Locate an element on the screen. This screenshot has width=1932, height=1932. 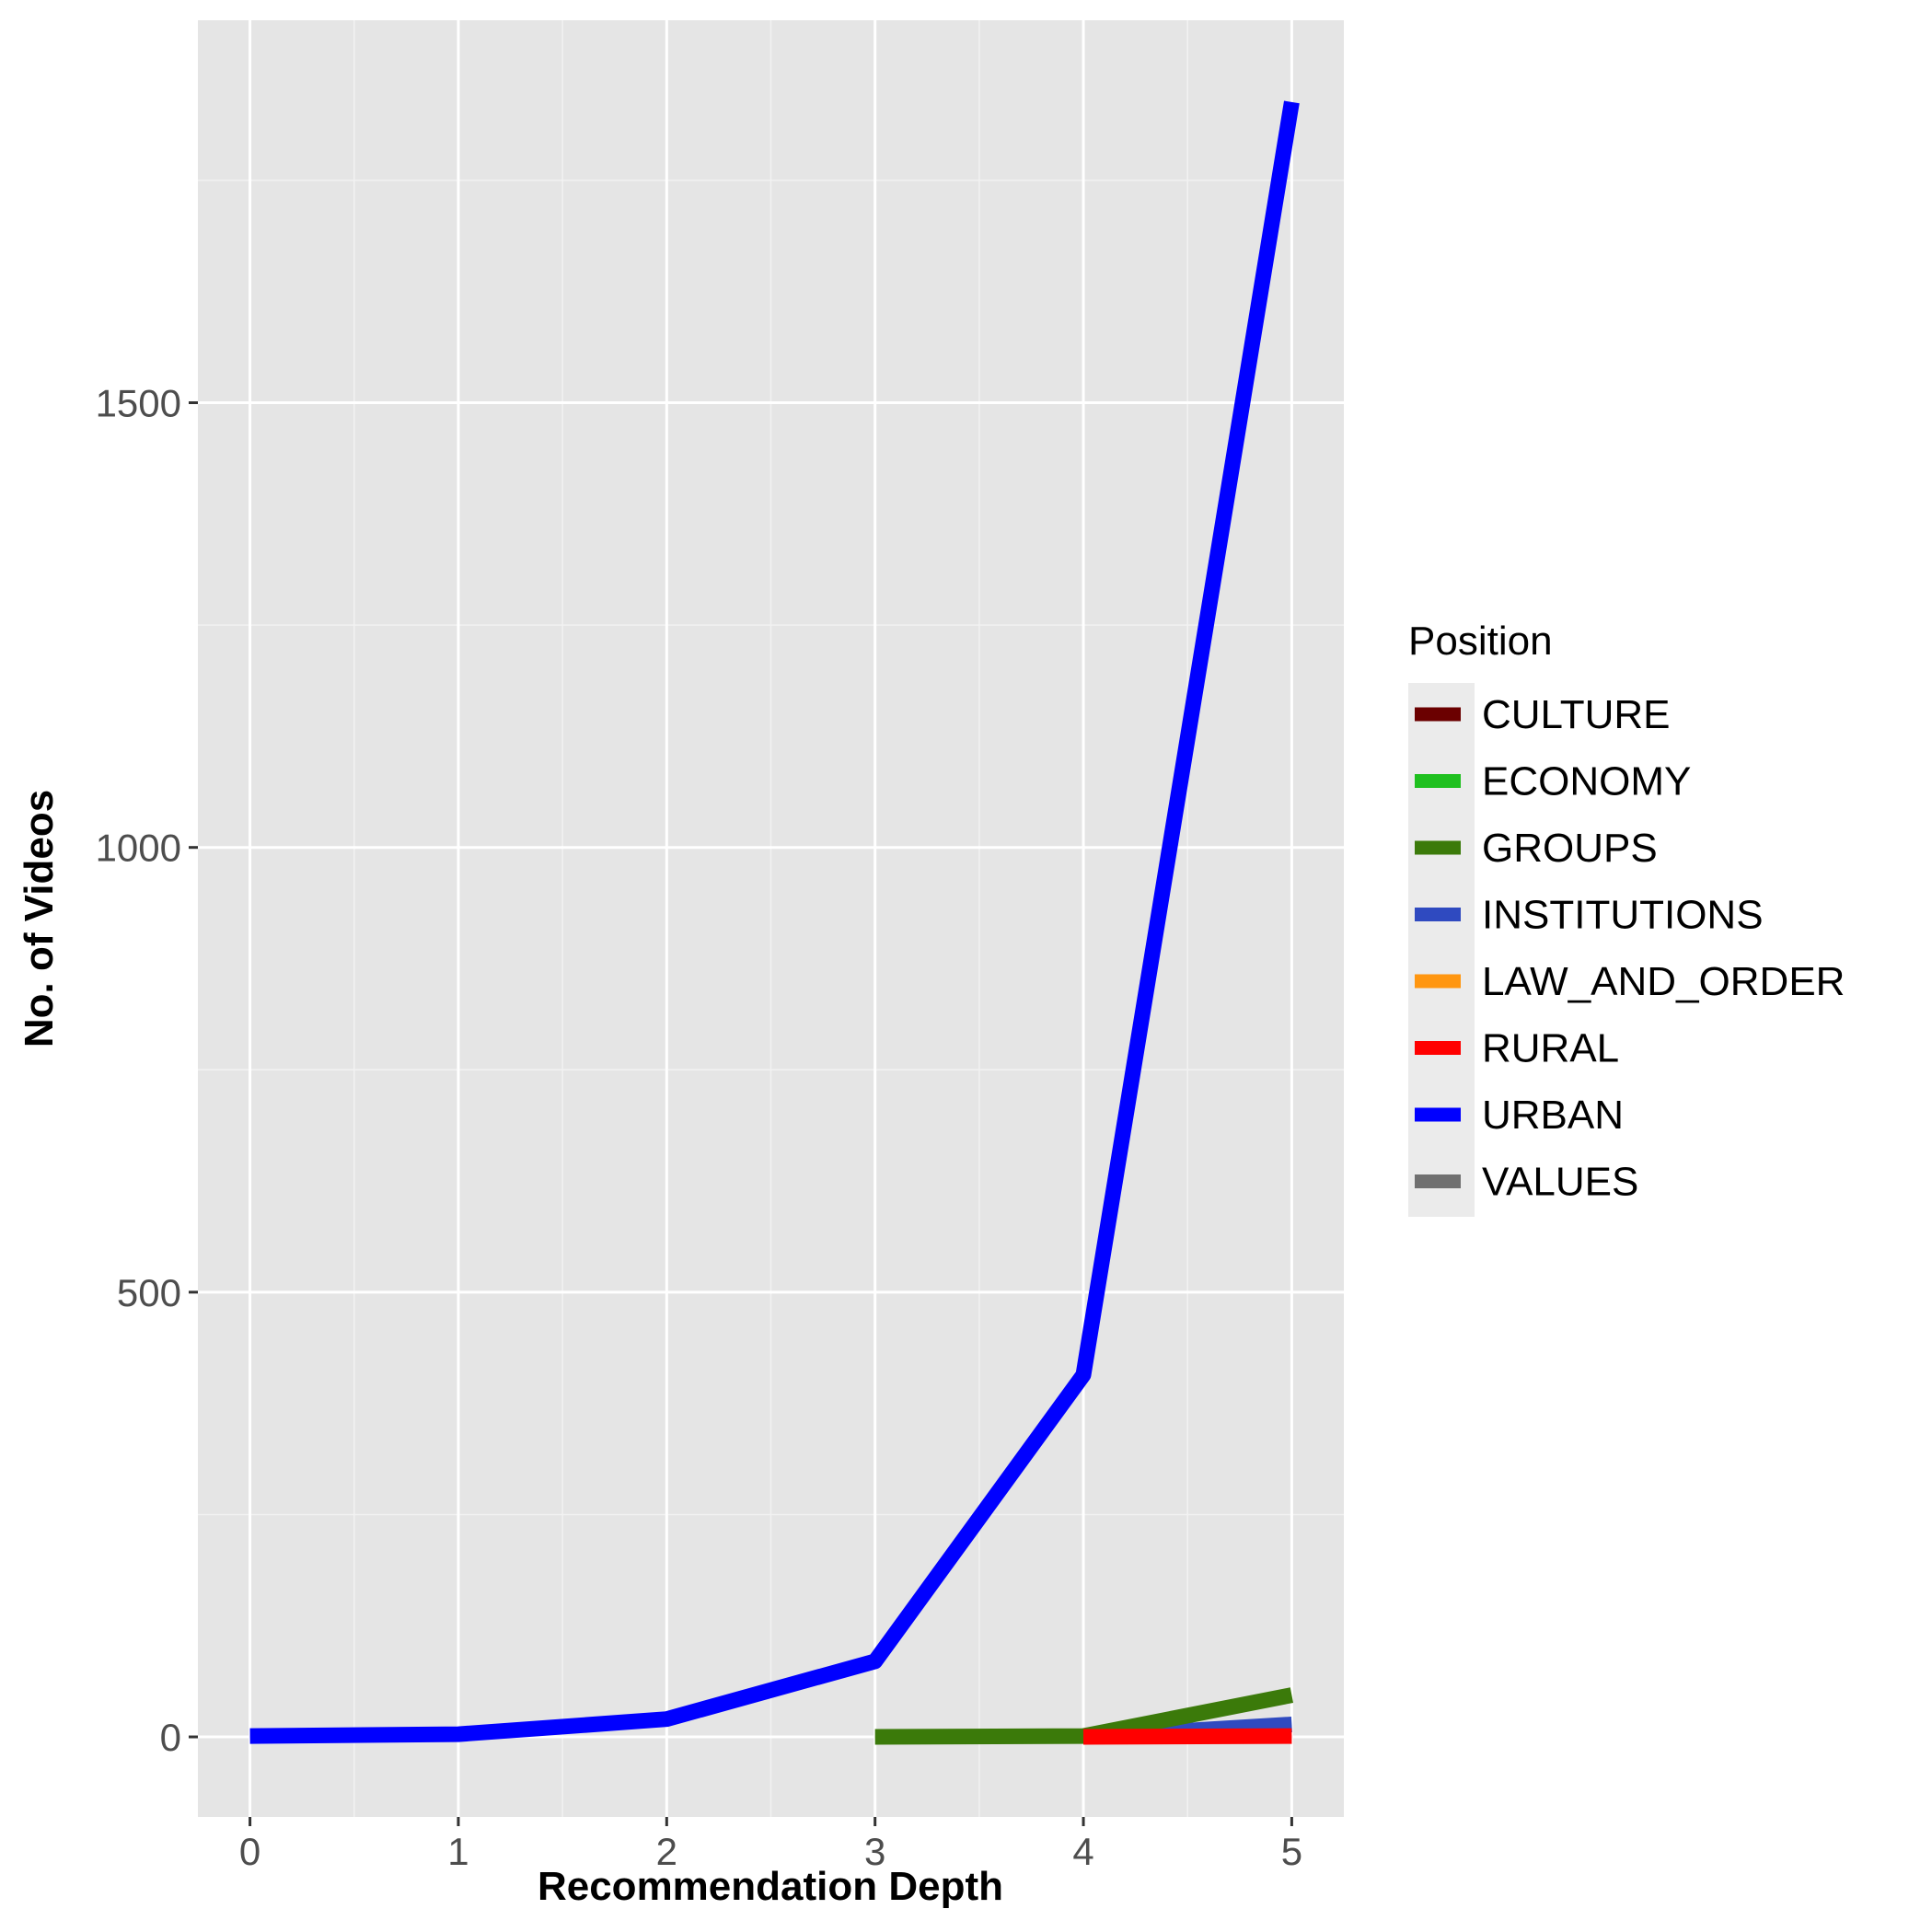
legend-label-values: VALUES is located at coordinates (1560, 1182).